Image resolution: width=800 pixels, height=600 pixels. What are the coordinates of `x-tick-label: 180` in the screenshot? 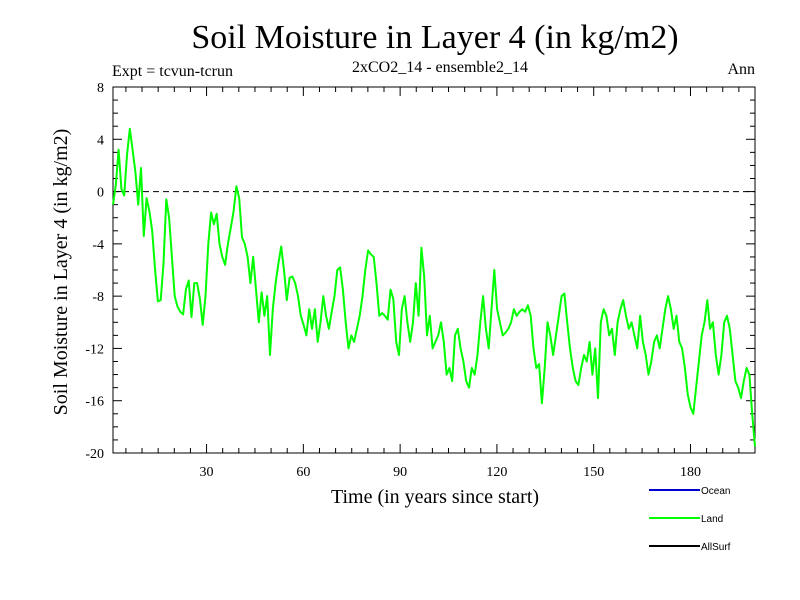 It's located at (690, 472).